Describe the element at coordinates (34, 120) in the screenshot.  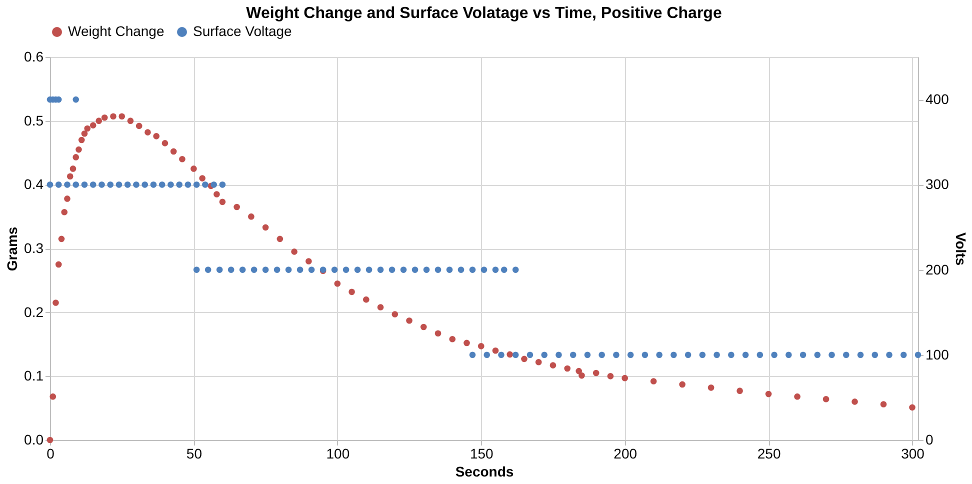
I see `y-tick-label: 0.5` at that location.